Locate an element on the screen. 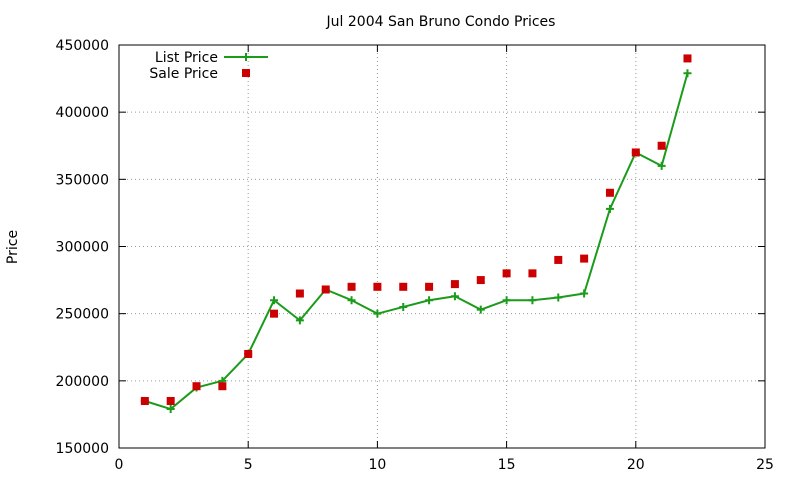  y-axis-label: Price is located at coordinates (13, 247).